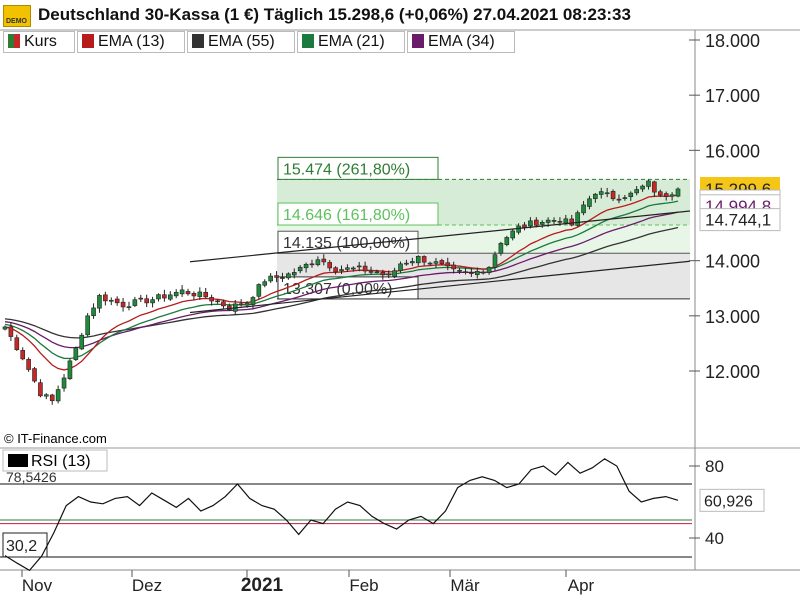 This screenshot has width=800, height=600. I want to click on demo-logo: DEMO, so click(17, 16).